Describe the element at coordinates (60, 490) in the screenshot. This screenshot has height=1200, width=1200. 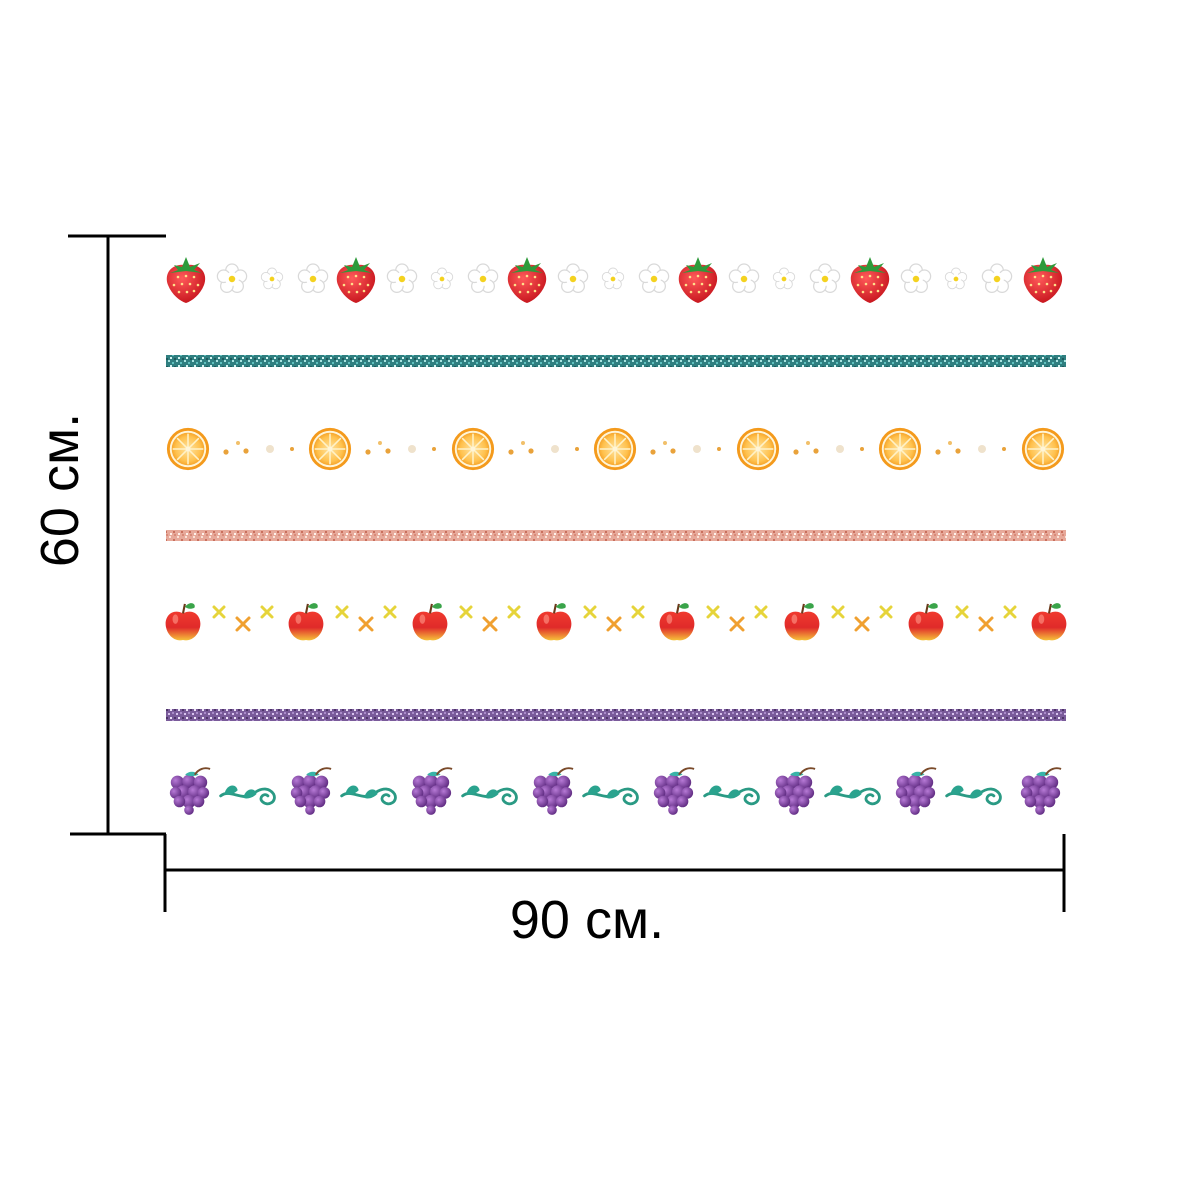
I see `height-label: 60 см.` at that location.